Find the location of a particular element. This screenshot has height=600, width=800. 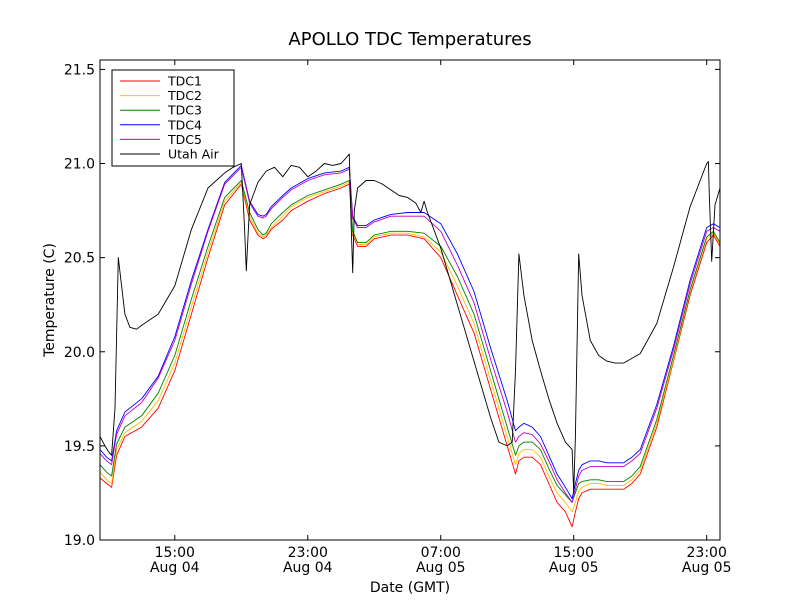

y-tick-label: 21.0 is located at coordinates (79, 165).